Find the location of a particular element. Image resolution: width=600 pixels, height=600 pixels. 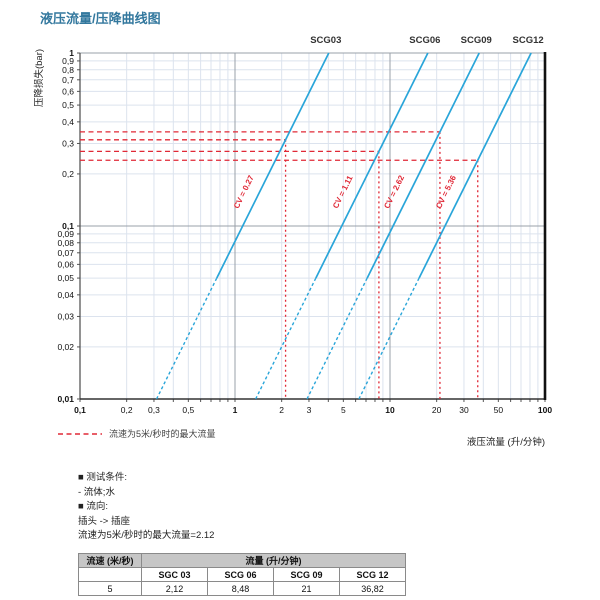

series-label: SCG09 is located at coordinates (476, 40).